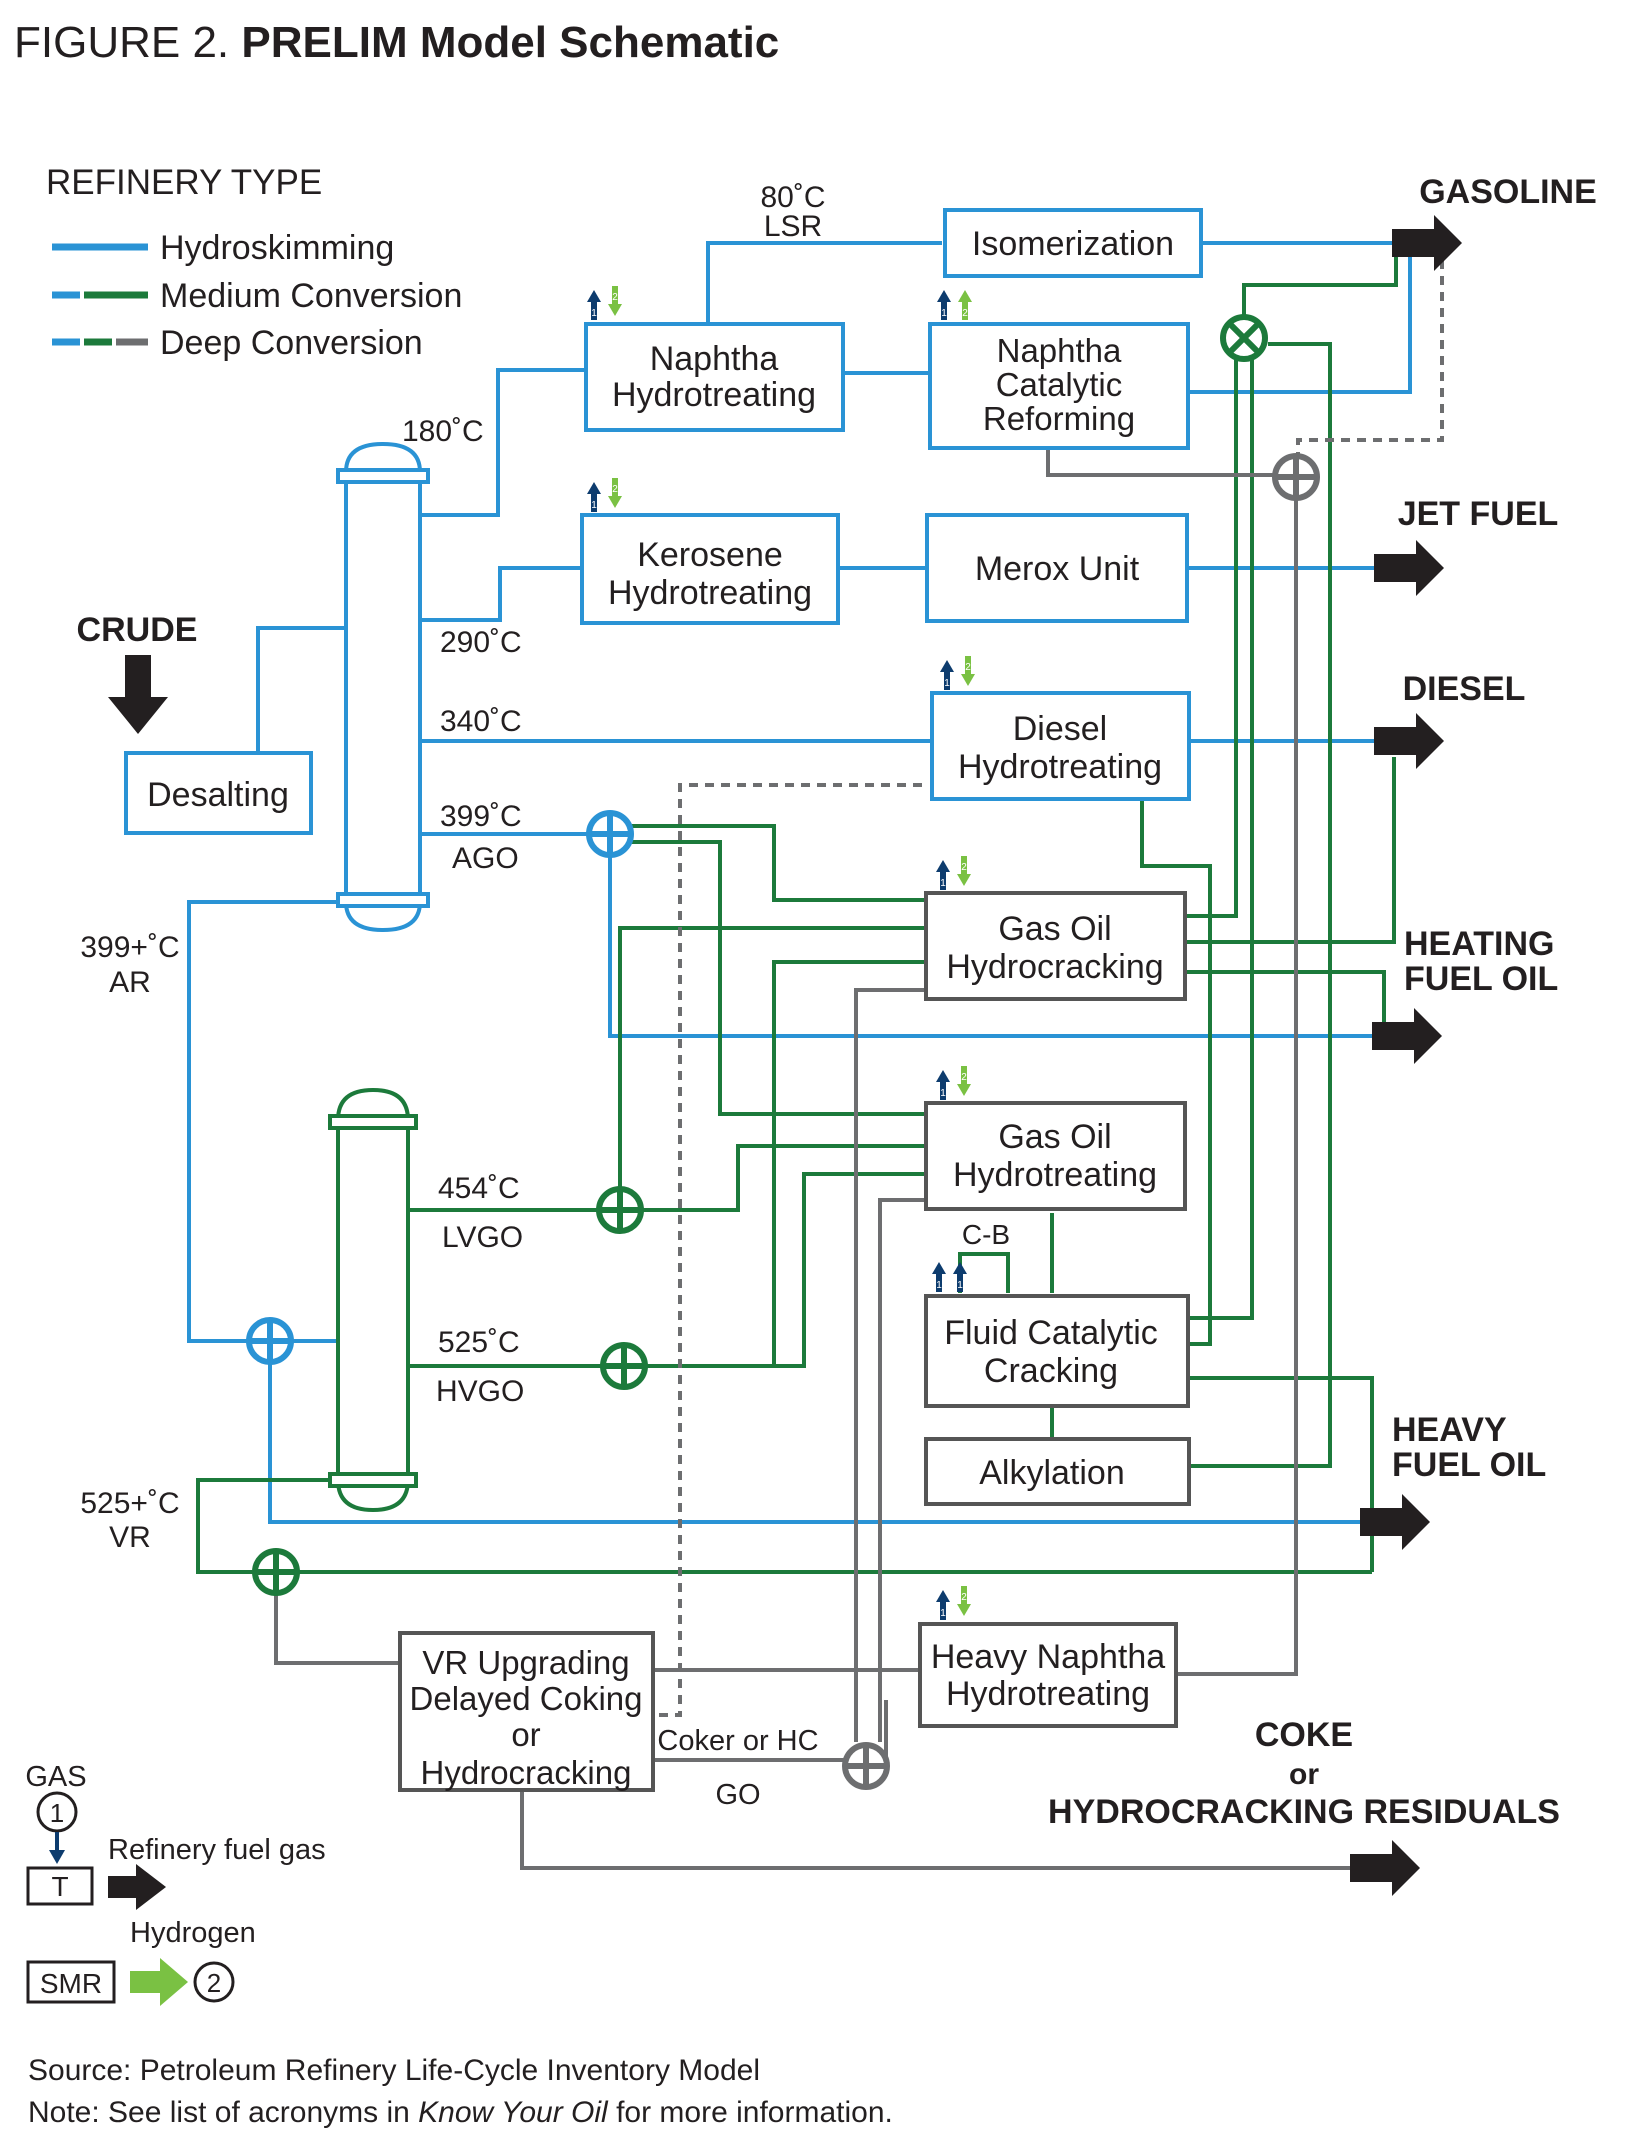  What do you see at coordinates (129, 1503) in the screenshot?
I see `vr-temp: 525+˚C` at bounding box center [129, 1503].